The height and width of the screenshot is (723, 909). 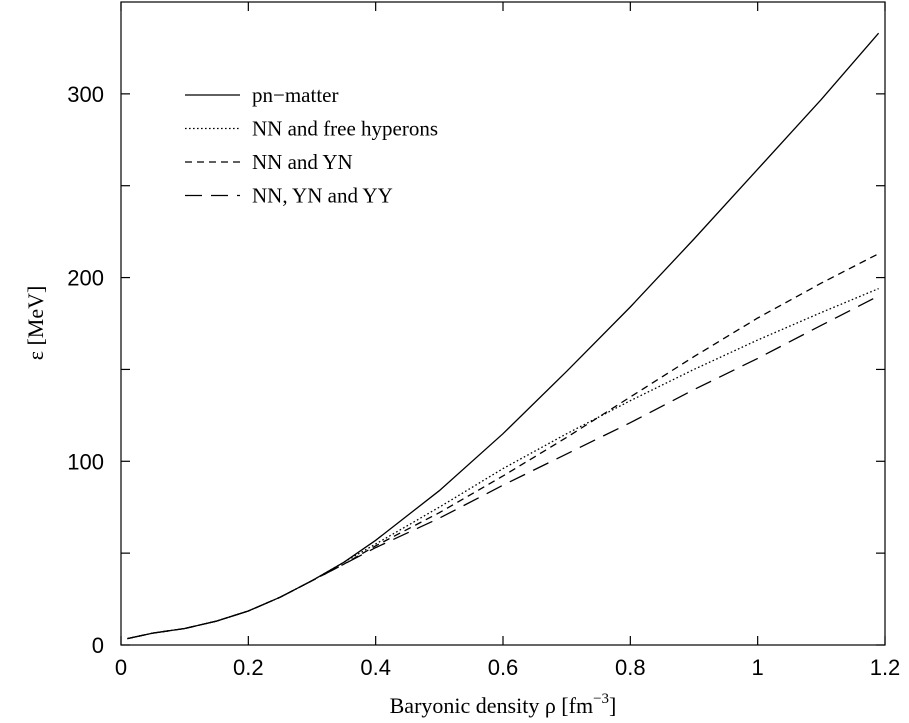 What do you see at coordinates (322, 196) in the screenshot?
I see `legend-label: NN, YN and YY` at bounding box center [322, 196].